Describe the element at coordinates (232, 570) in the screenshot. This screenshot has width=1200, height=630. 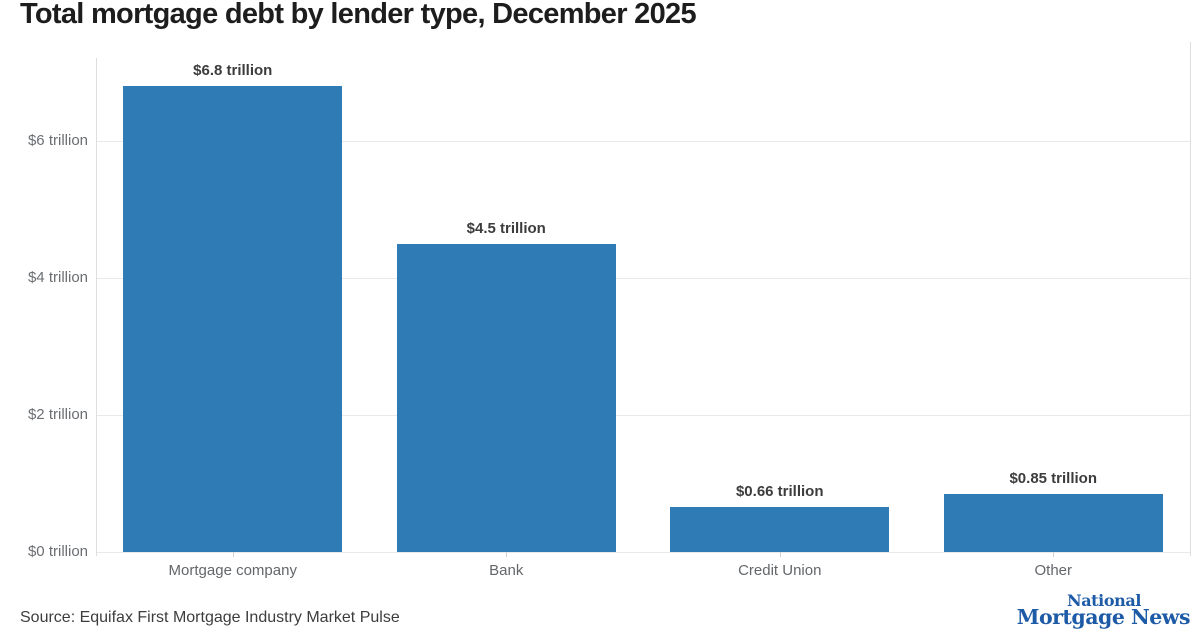
I see `category-label-mortgage-company: Mortgage company` at that location.